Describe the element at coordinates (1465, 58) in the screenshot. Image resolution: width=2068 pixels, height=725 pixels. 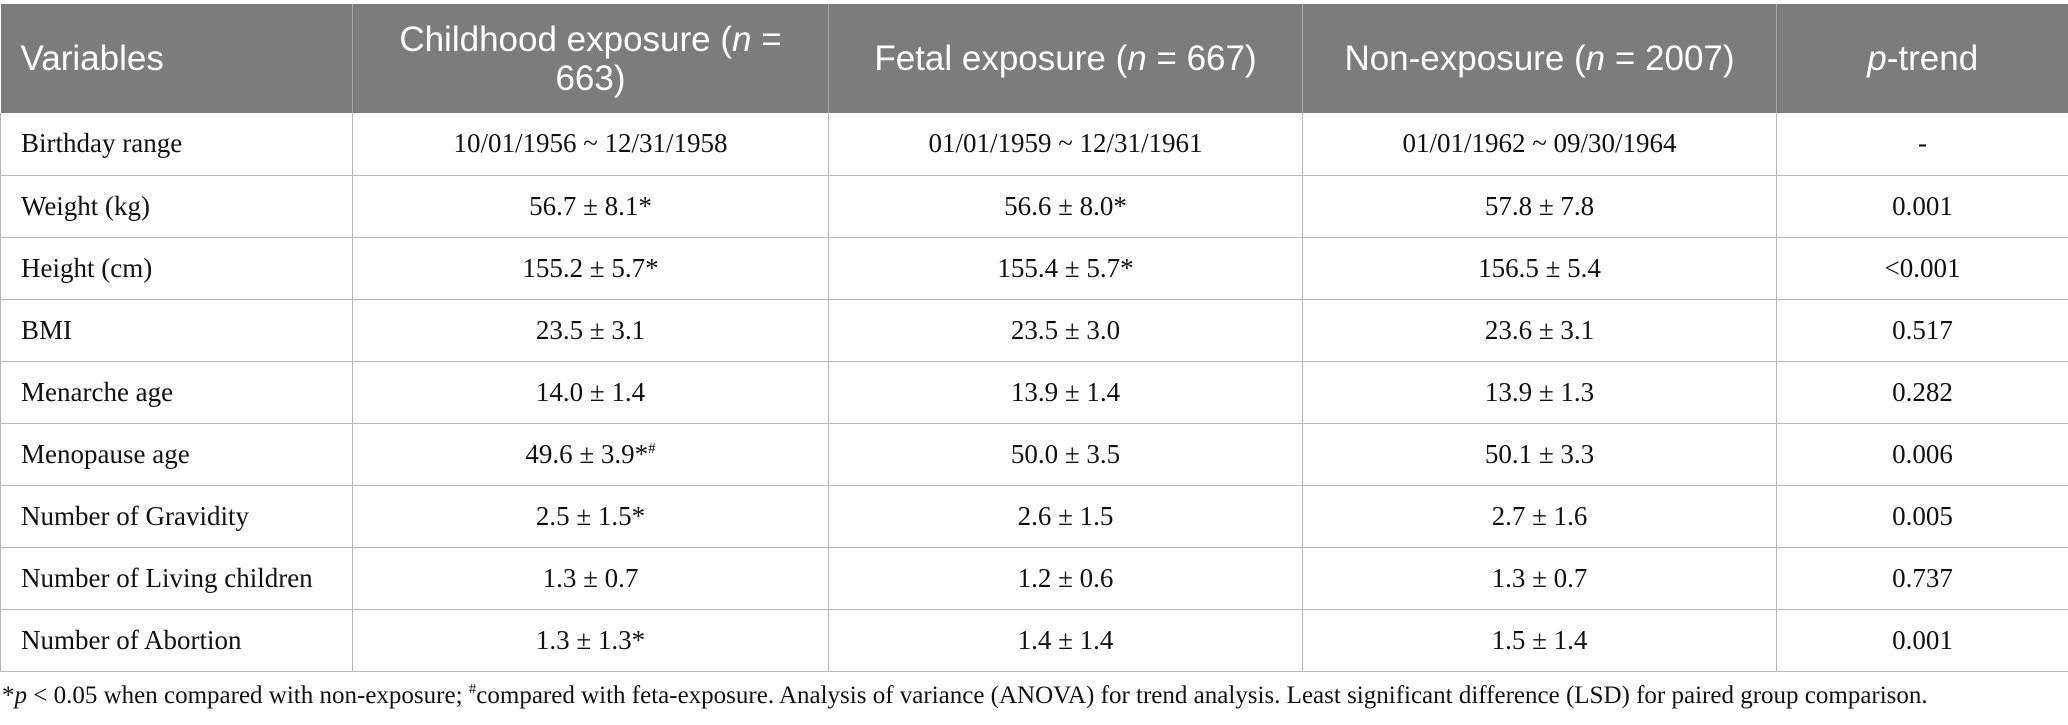
I see `header-text: Non-exposure (` at that location.